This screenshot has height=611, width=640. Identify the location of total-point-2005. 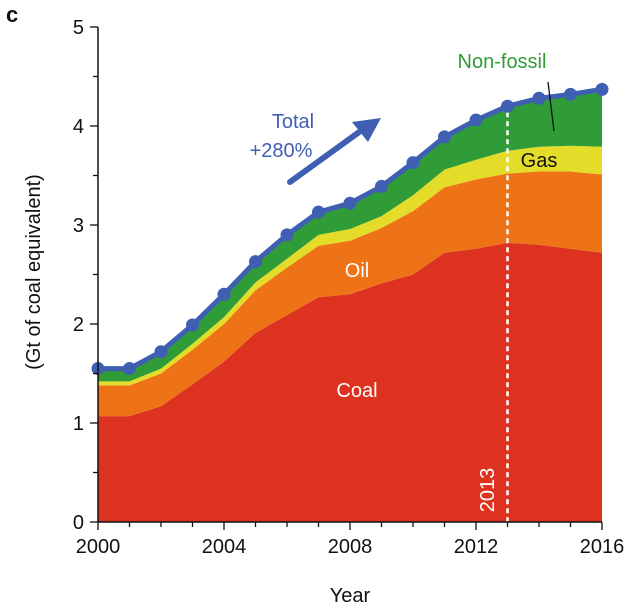
(255, 262).